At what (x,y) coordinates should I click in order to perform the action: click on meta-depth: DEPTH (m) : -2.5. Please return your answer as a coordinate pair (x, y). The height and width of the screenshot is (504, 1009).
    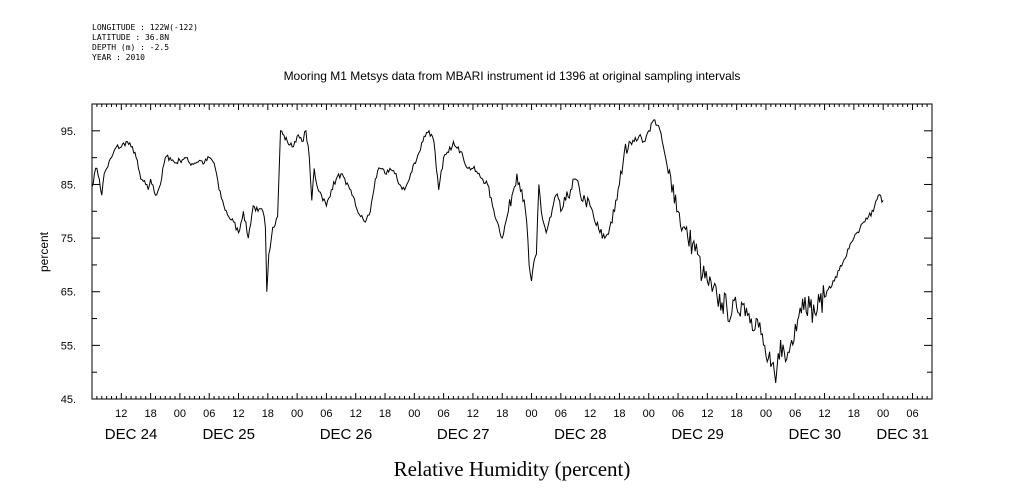
    Looking at the image, I should click on (130, 47).